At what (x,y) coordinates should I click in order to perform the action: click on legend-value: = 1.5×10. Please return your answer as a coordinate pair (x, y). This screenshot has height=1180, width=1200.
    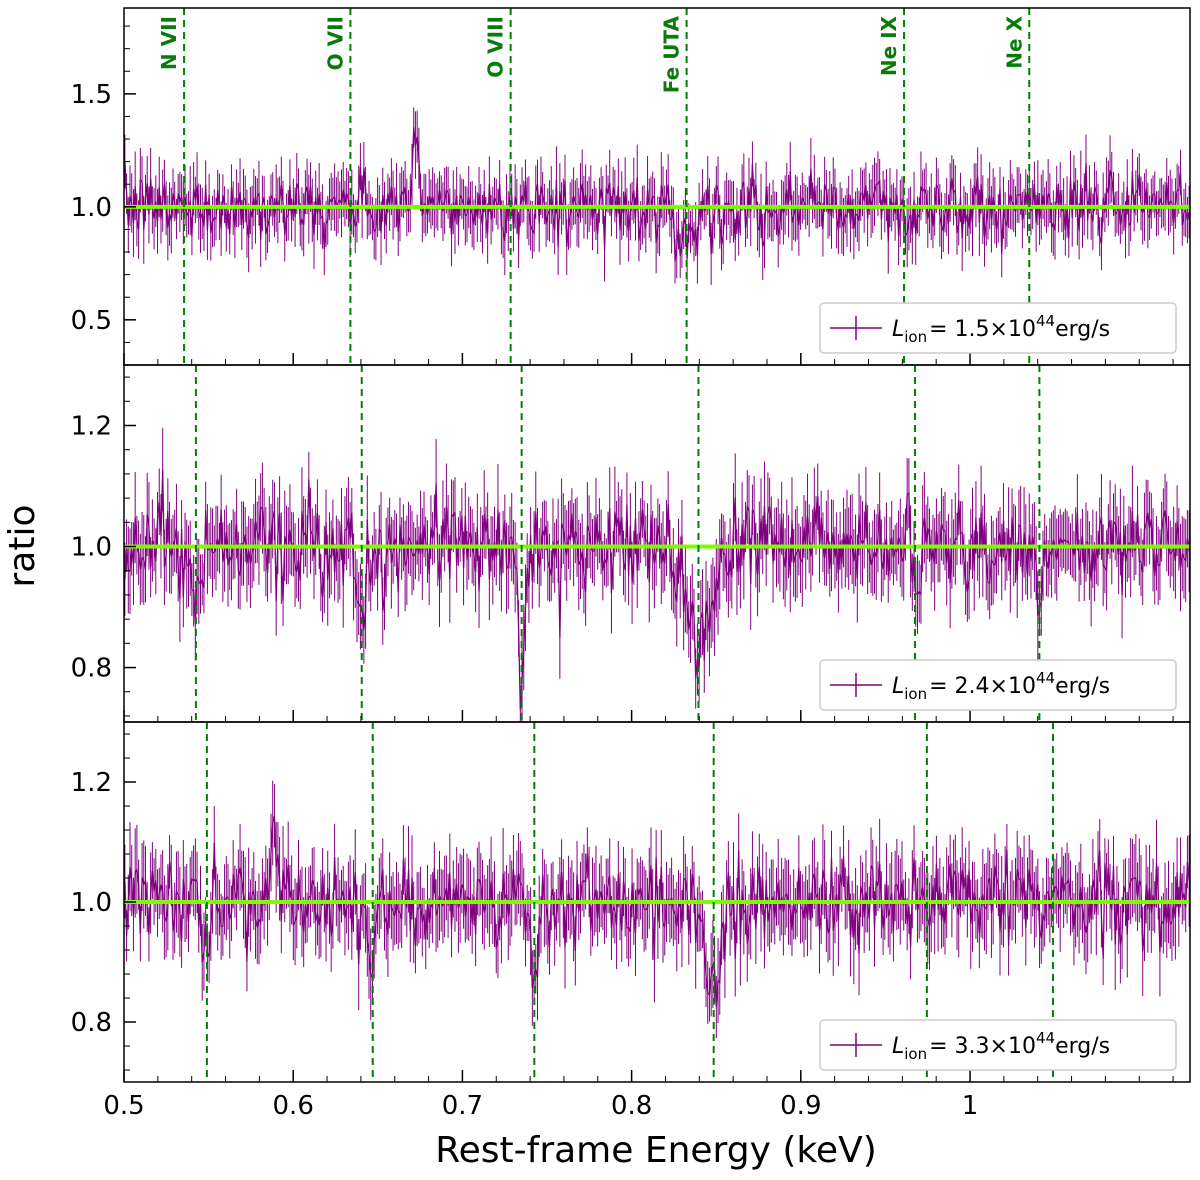
    Looking at the image, I should click on (982, 329).